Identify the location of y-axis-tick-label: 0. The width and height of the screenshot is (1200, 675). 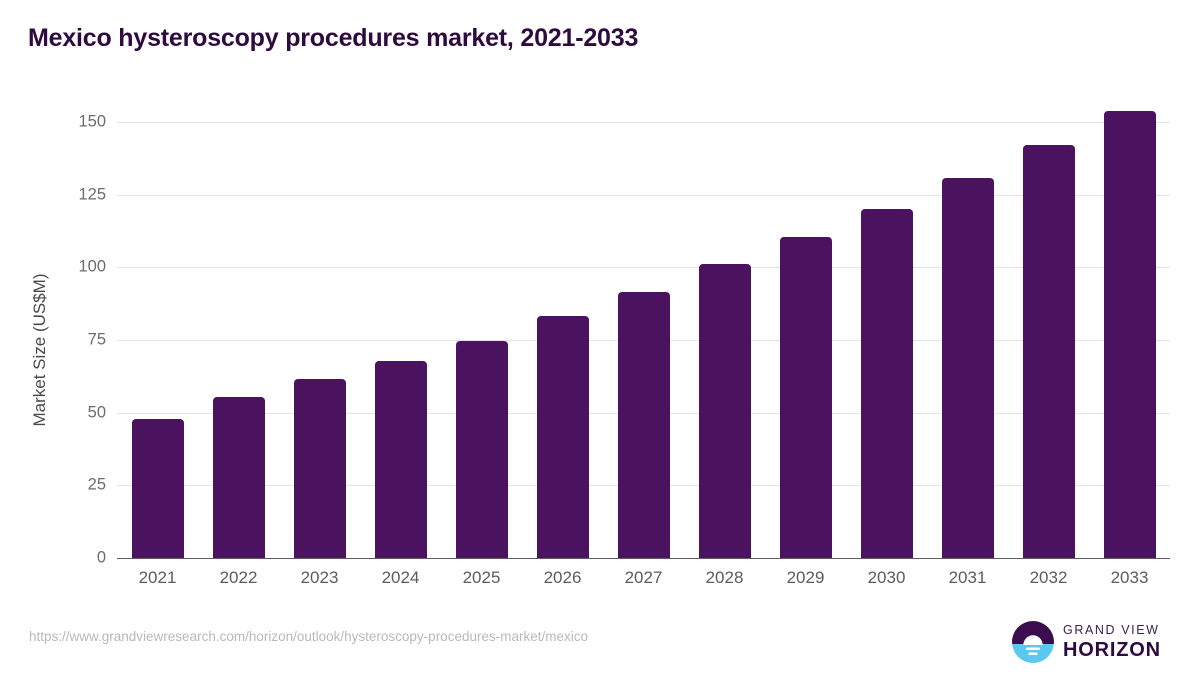
(101, 557).